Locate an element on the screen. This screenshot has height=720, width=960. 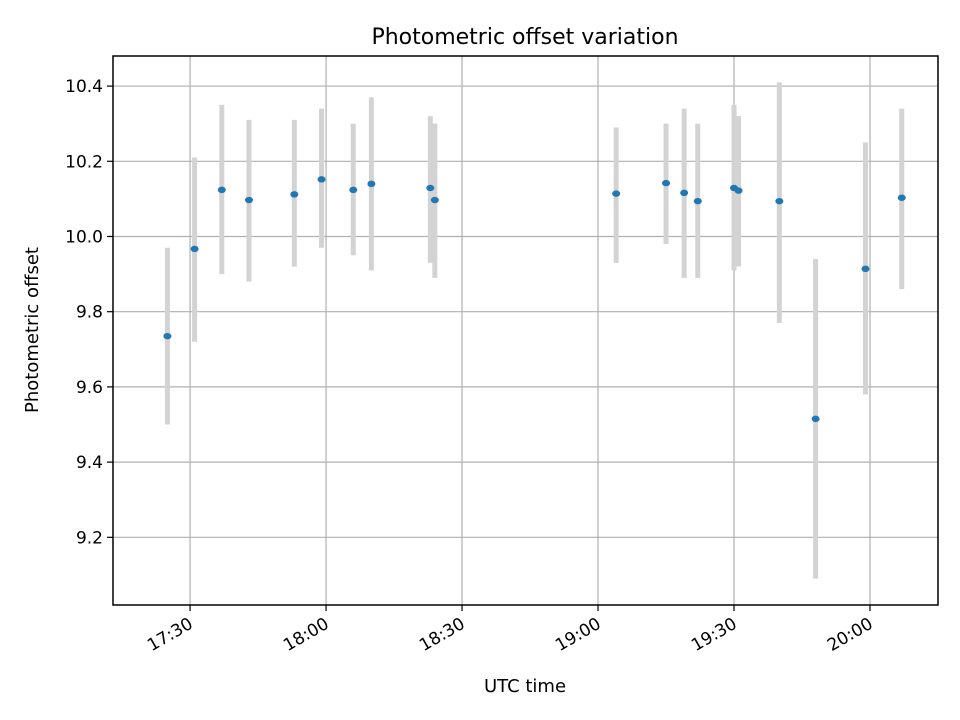
y-tick-label: 9.2 is located at coordinates (89, 538).